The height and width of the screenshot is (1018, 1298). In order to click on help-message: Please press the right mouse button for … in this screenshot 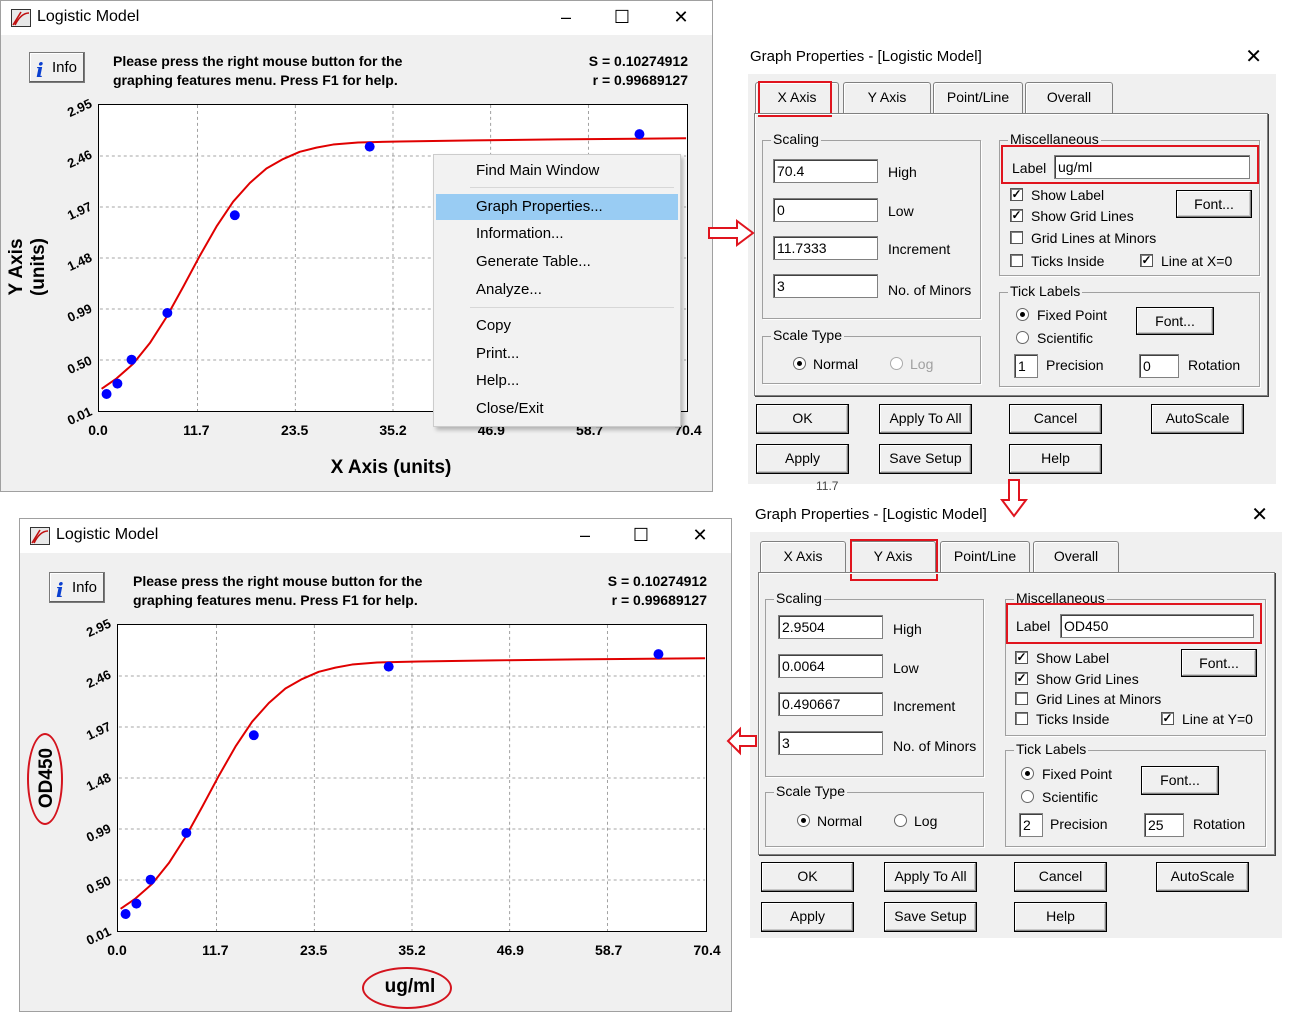, I will do `click(257, 71)`.